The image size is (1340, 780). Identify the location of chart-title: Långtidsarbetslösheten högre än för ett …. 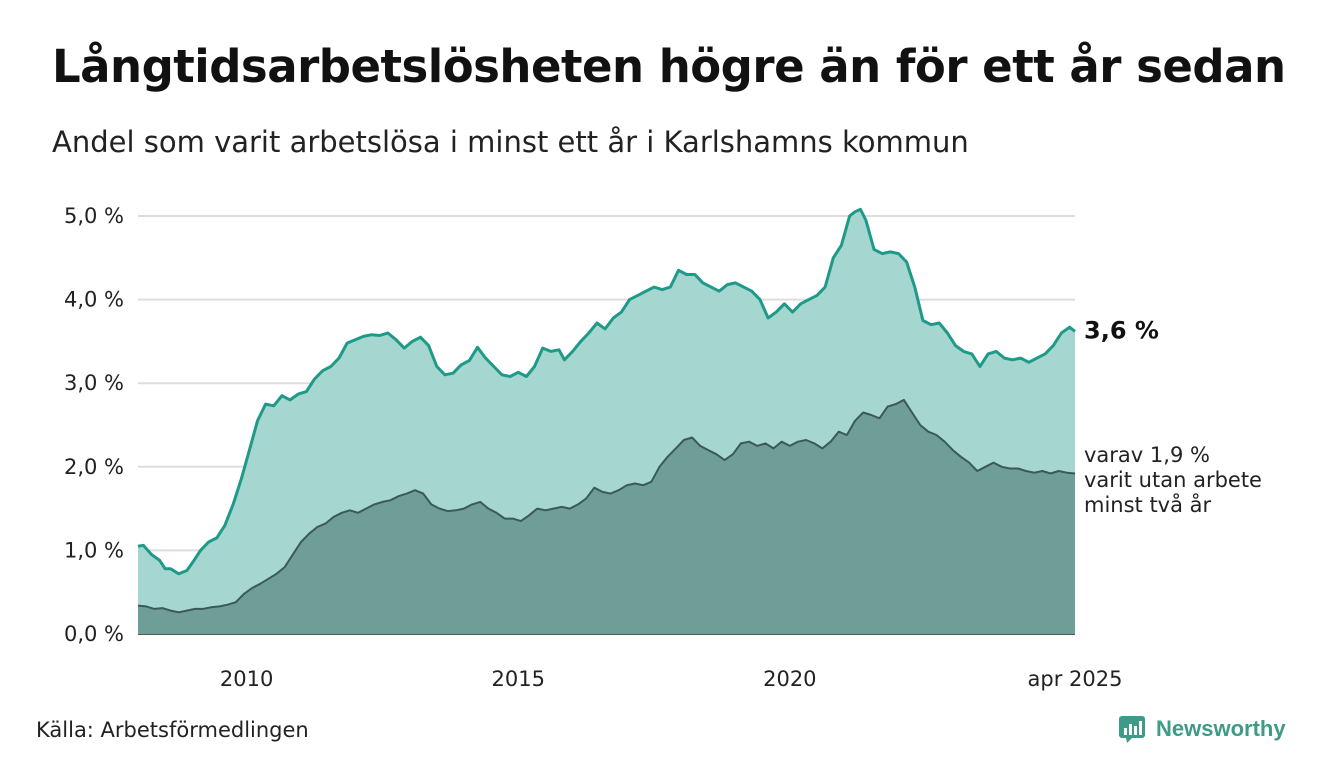
(669, 66).